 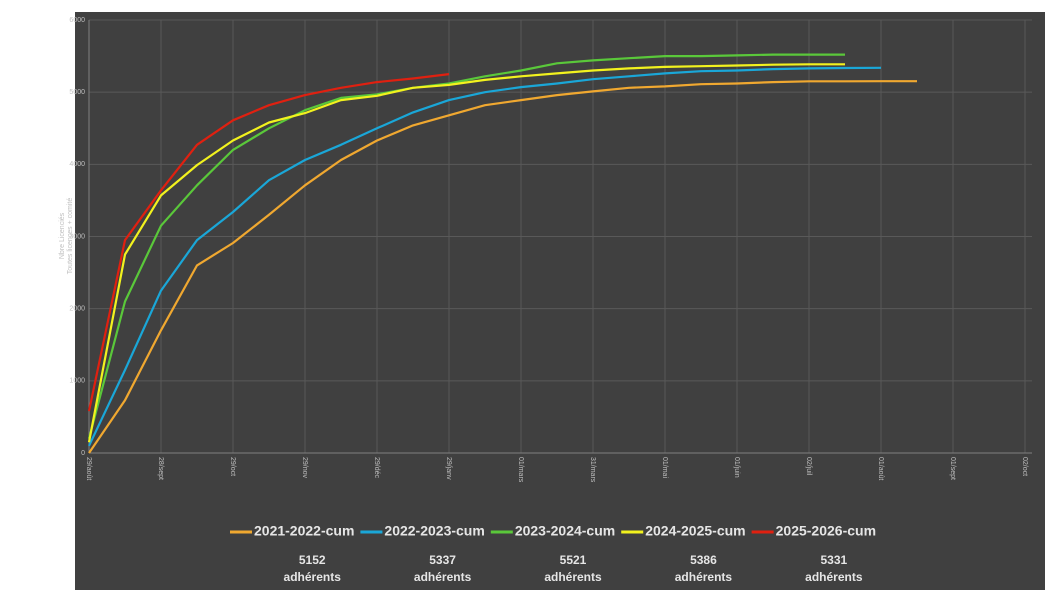 I want to click on x-tick-label: 29/janv, so click(x=448, y=468).